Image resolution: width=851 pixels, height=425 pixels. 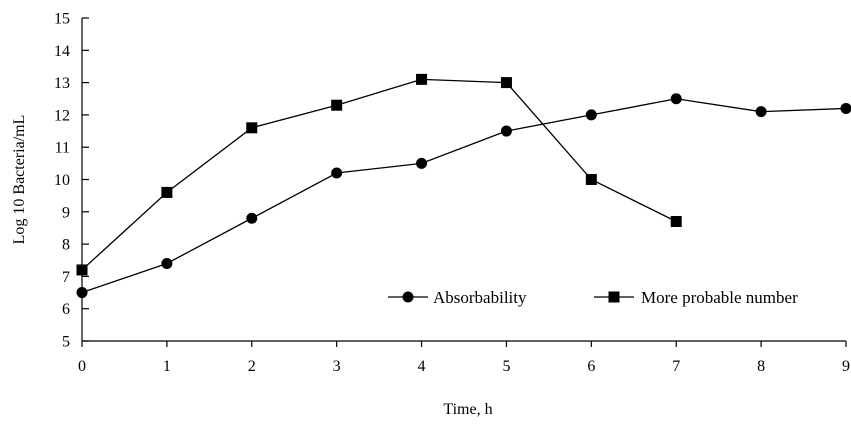 I want to click on legend-label-more-probable-number: More probable number, so click(x=719, y=297).